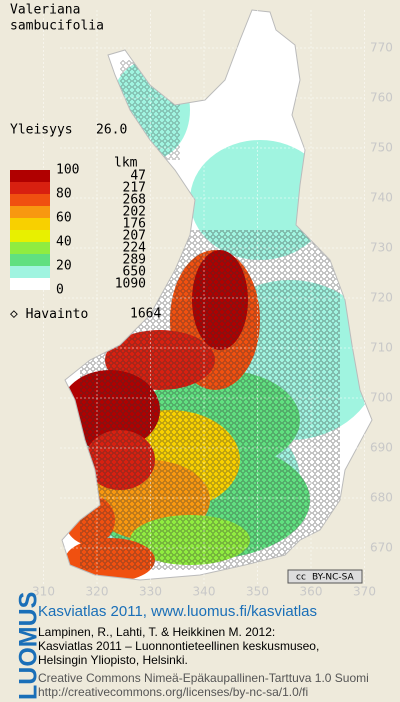 This screenshot has height=702, width=400. I want to click on x-tick-label: 370, so click(364, 592).